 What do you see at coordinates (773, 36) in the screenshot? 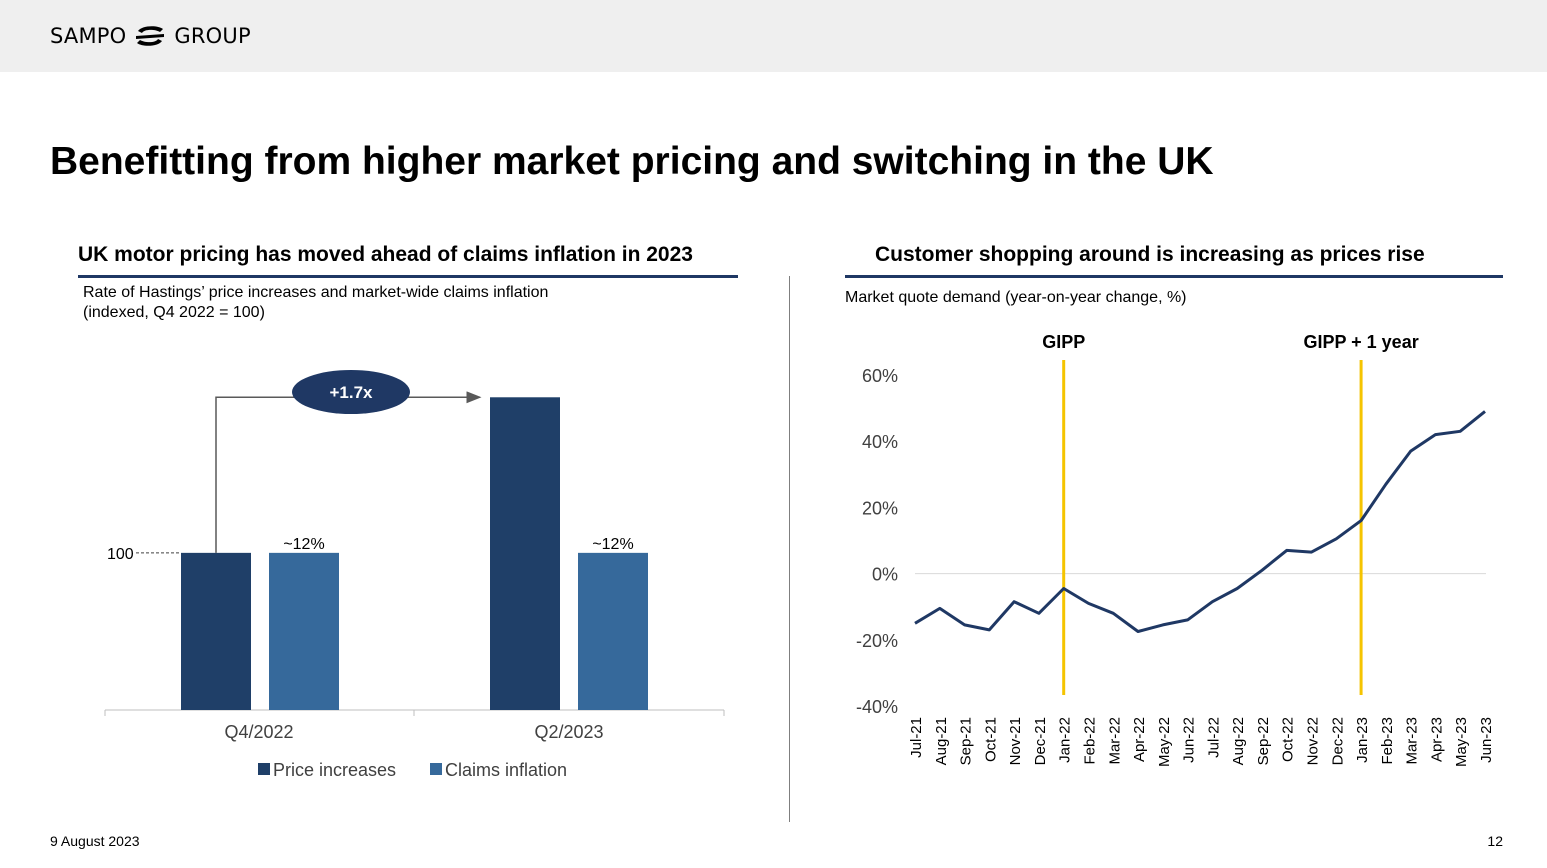
I see `header-bar` at bounding box center [773, 36].